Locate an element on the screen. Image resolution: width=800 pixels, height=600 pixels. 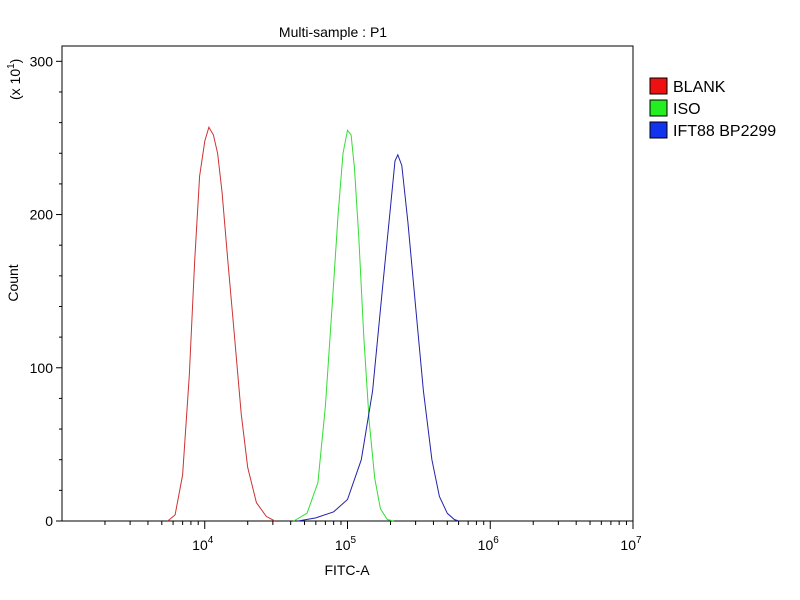
svg-text: (x 101) is located at coordinates (14, 79).